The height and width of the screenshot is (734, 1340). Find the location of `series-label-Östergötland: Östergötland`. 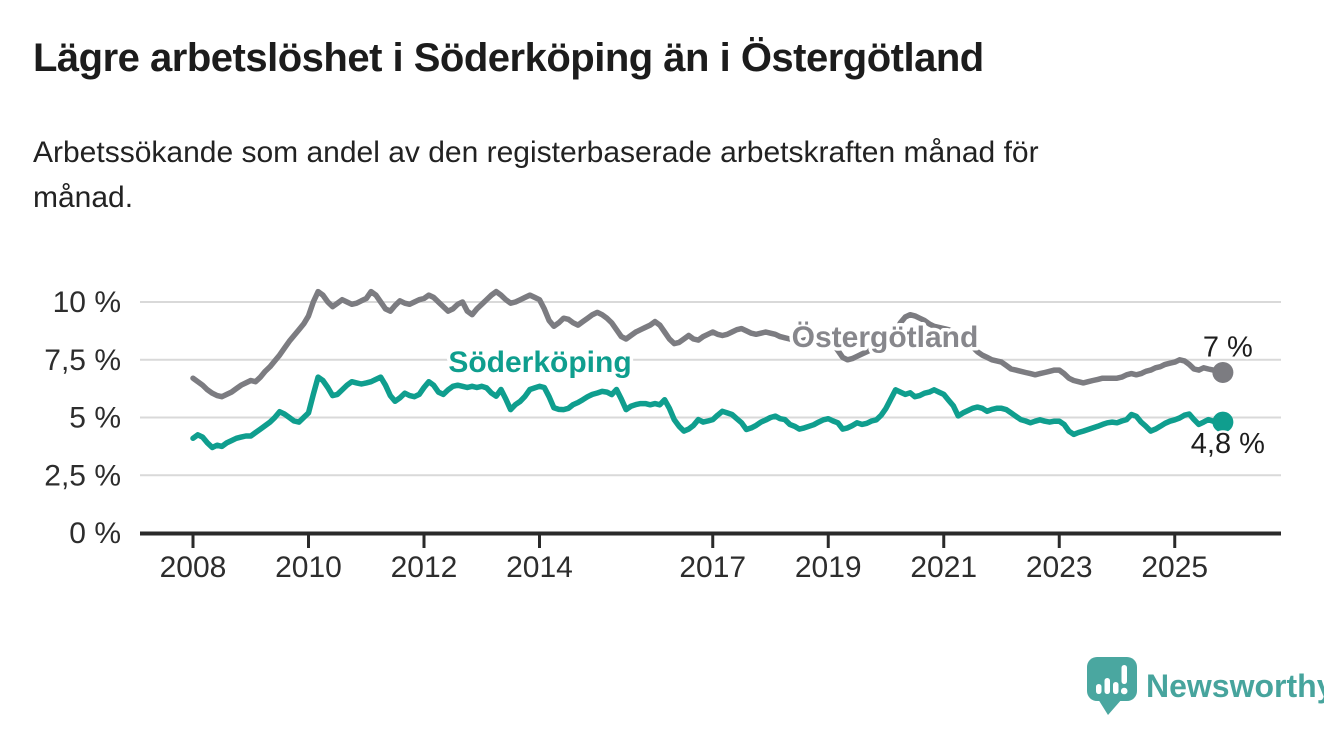

series-label-Östergötland: Östergötland is located at coordinates (885, 337).